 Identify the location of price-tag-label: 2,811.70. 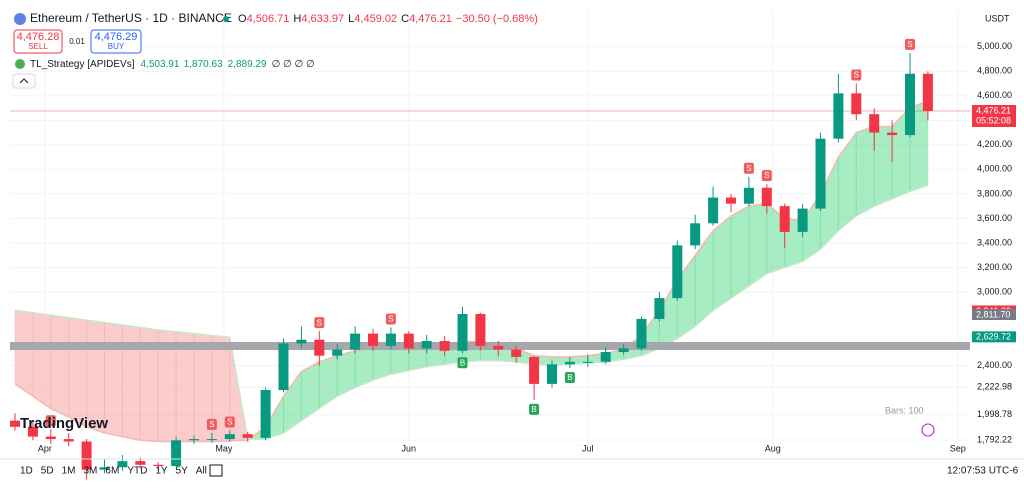
(993, 314).